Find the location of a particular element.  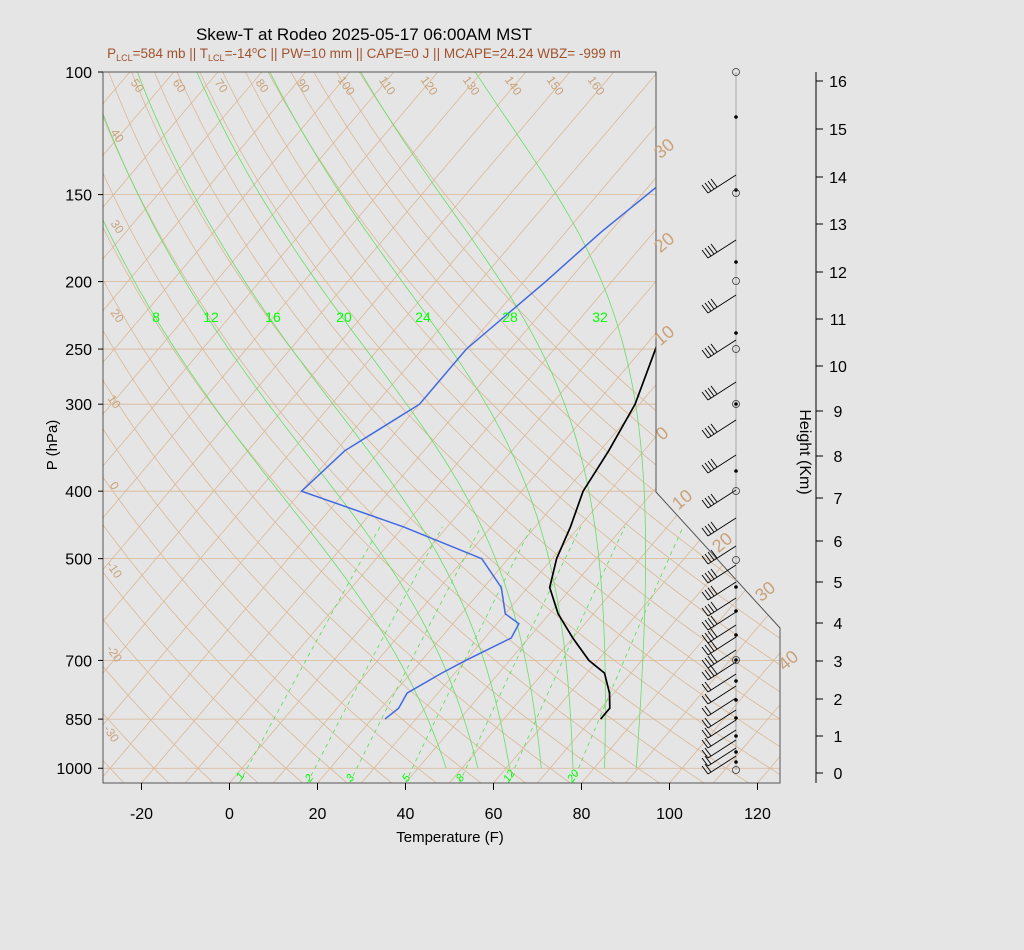

y-tick-label: 850 is located at coordinates (78, 720).